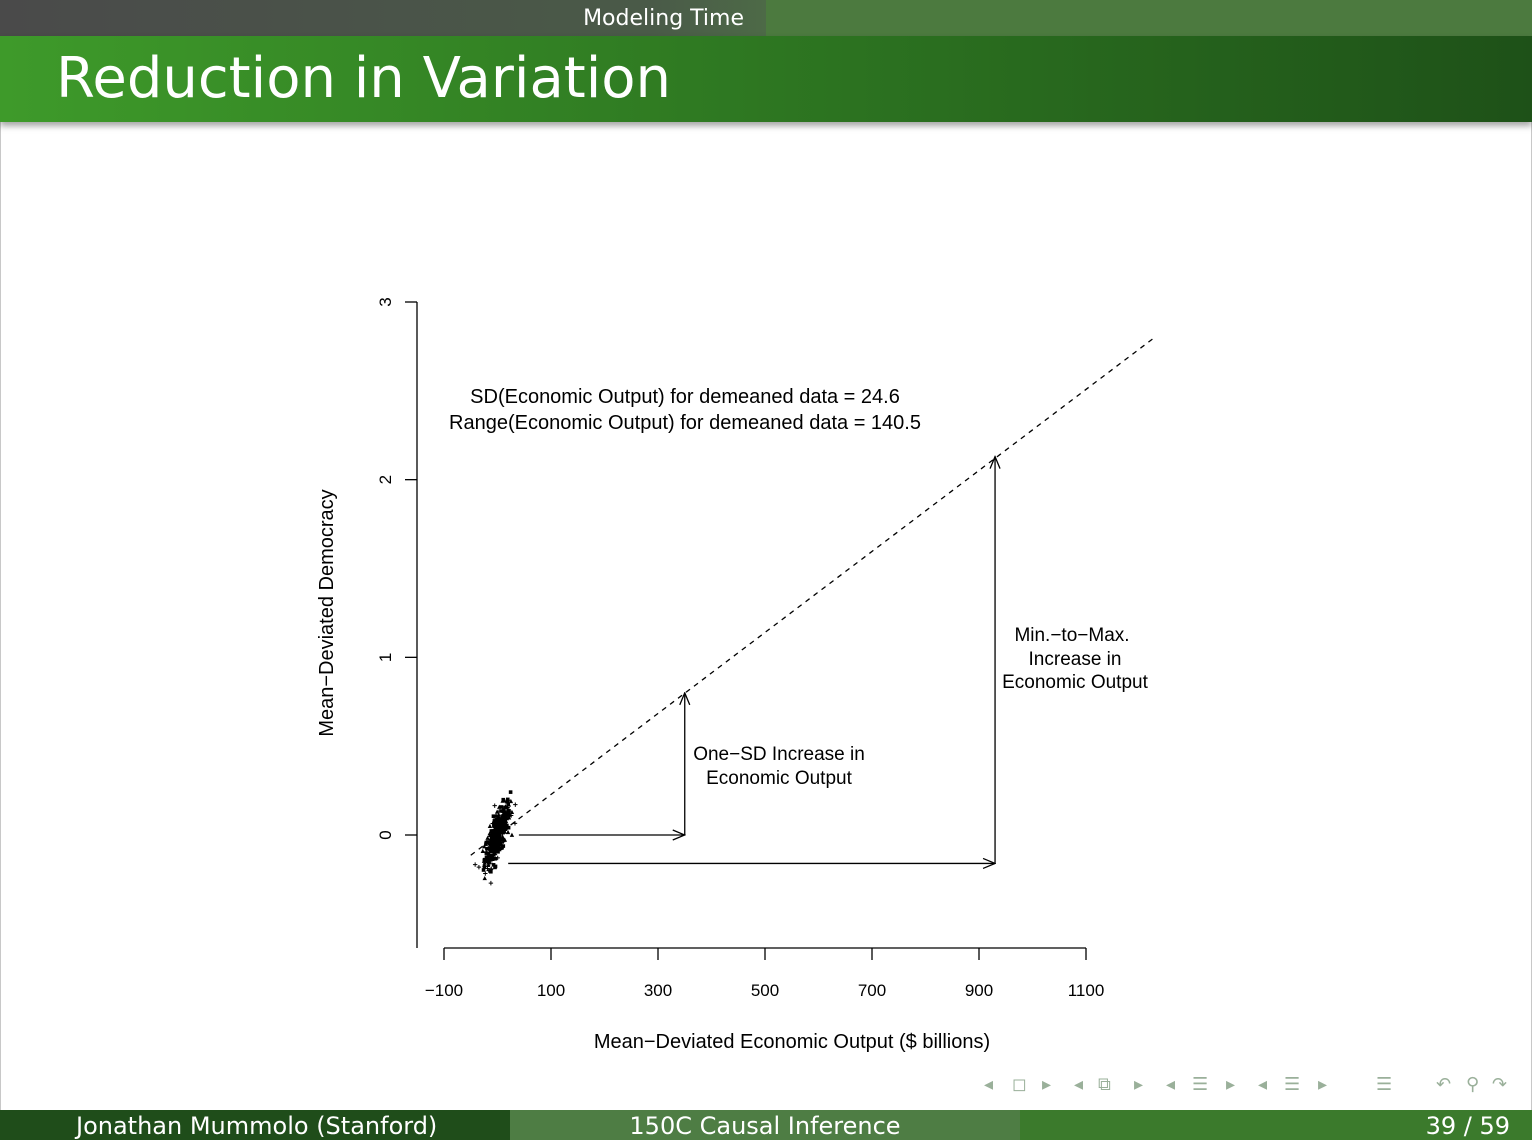  What do you see at coordinates (1231, 1084) in the screenshot?
I see `nav-section-next-icon: ▸` at bounding box center [1231, 1084].